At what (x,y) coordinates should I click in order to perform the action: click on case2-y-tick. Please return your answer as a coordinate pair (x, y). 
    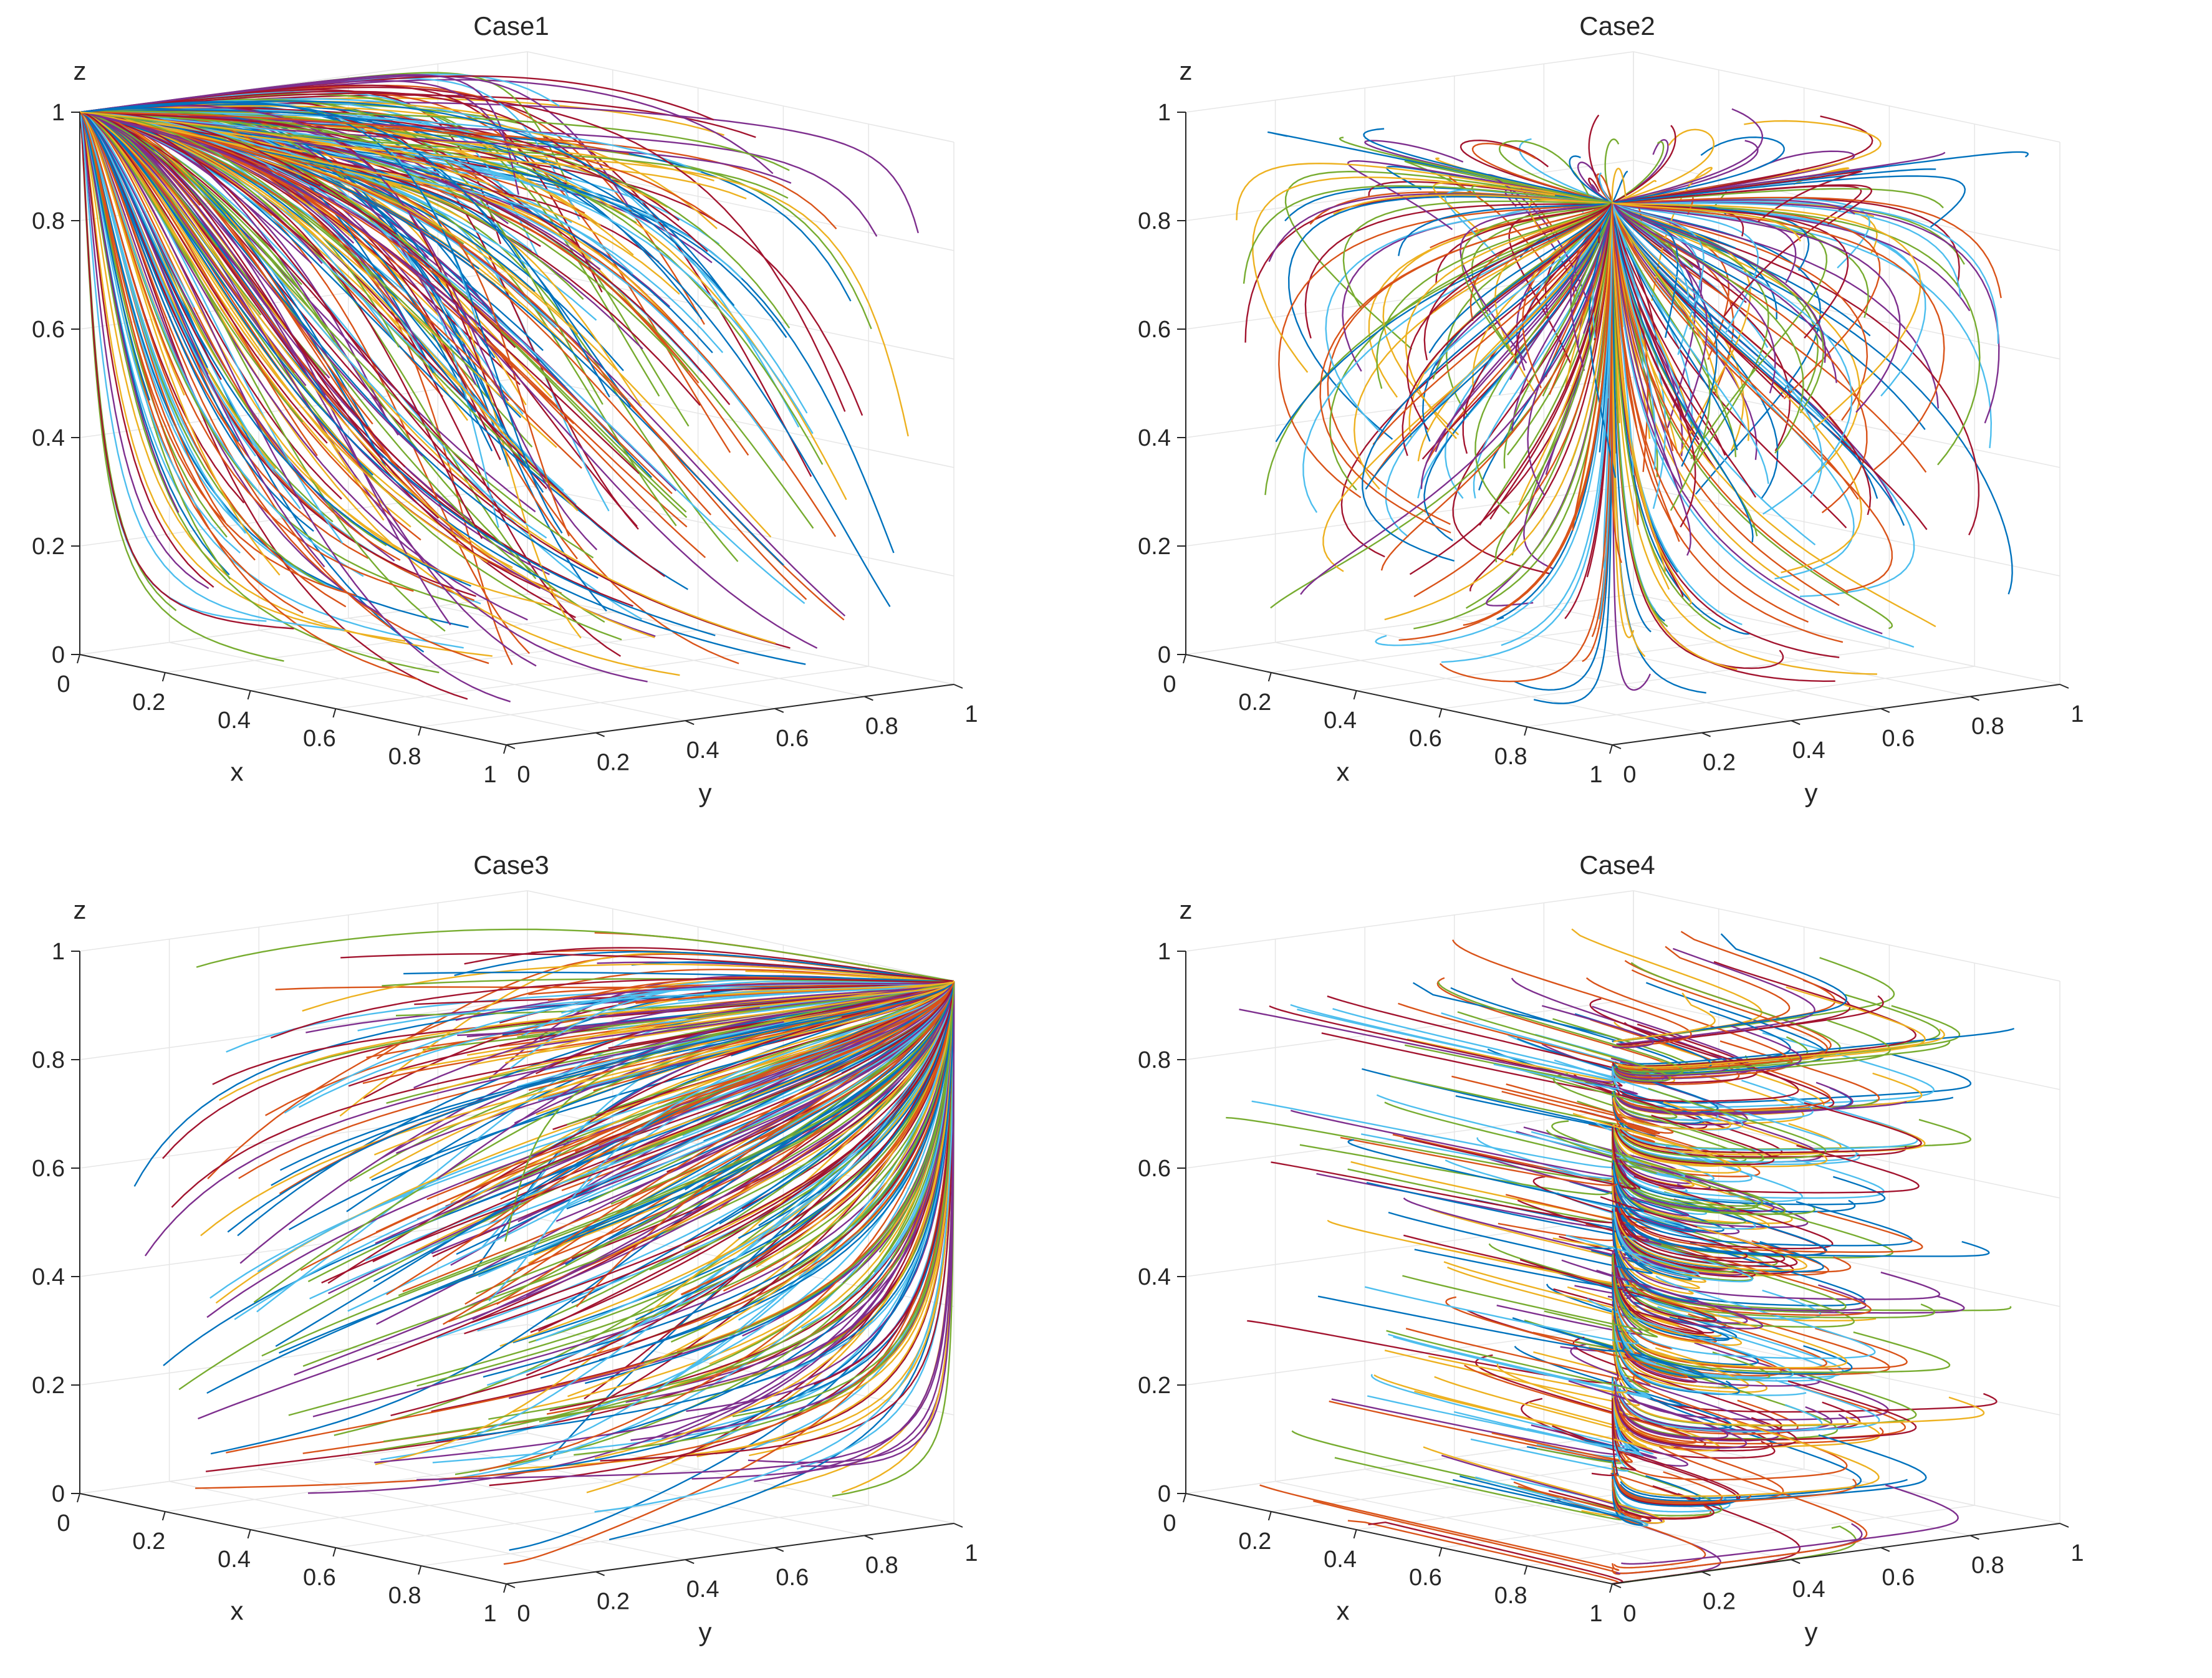
    Looking at the image, I should click on (1706, 735).